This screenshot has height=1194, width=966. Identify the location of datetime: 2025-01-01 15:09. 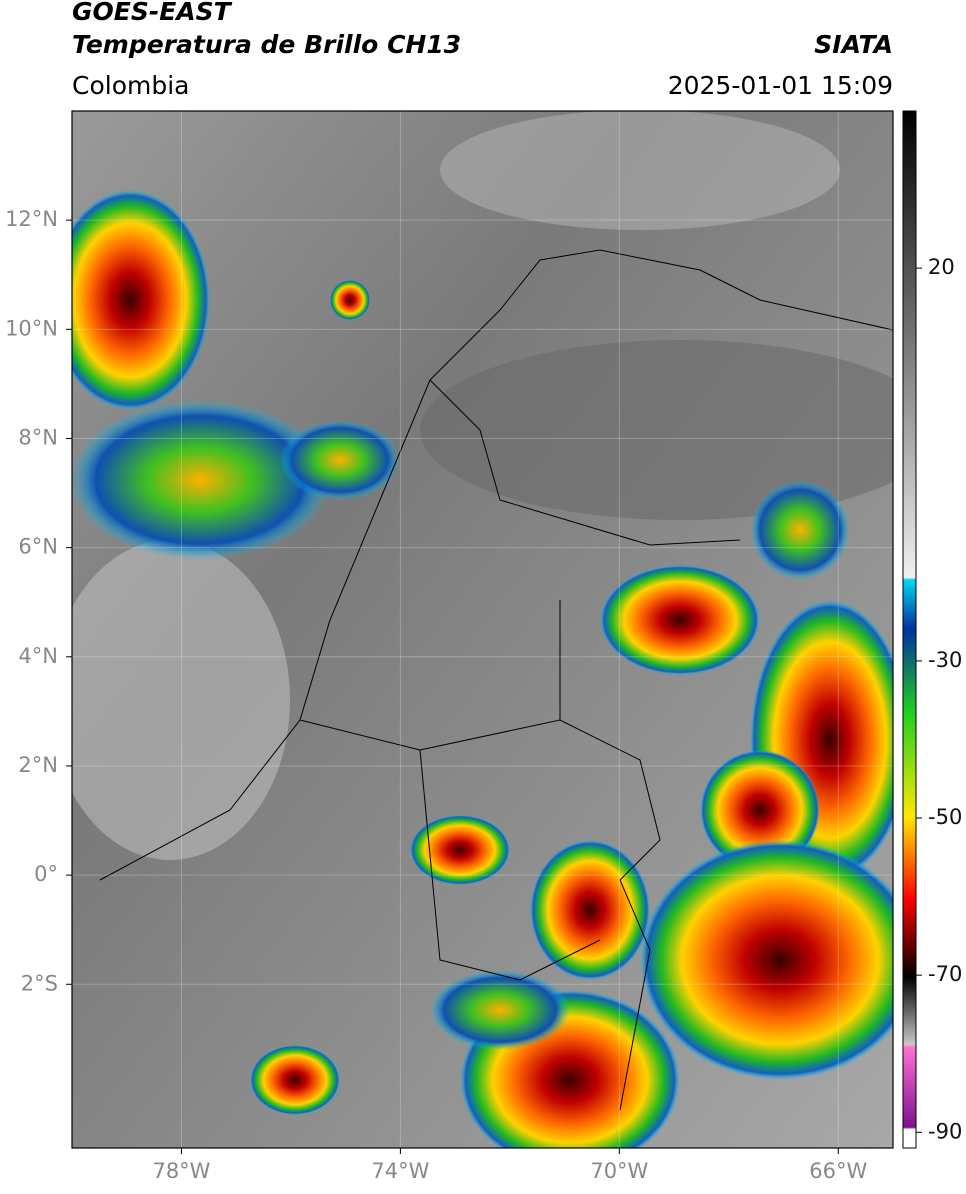
(780, 85).